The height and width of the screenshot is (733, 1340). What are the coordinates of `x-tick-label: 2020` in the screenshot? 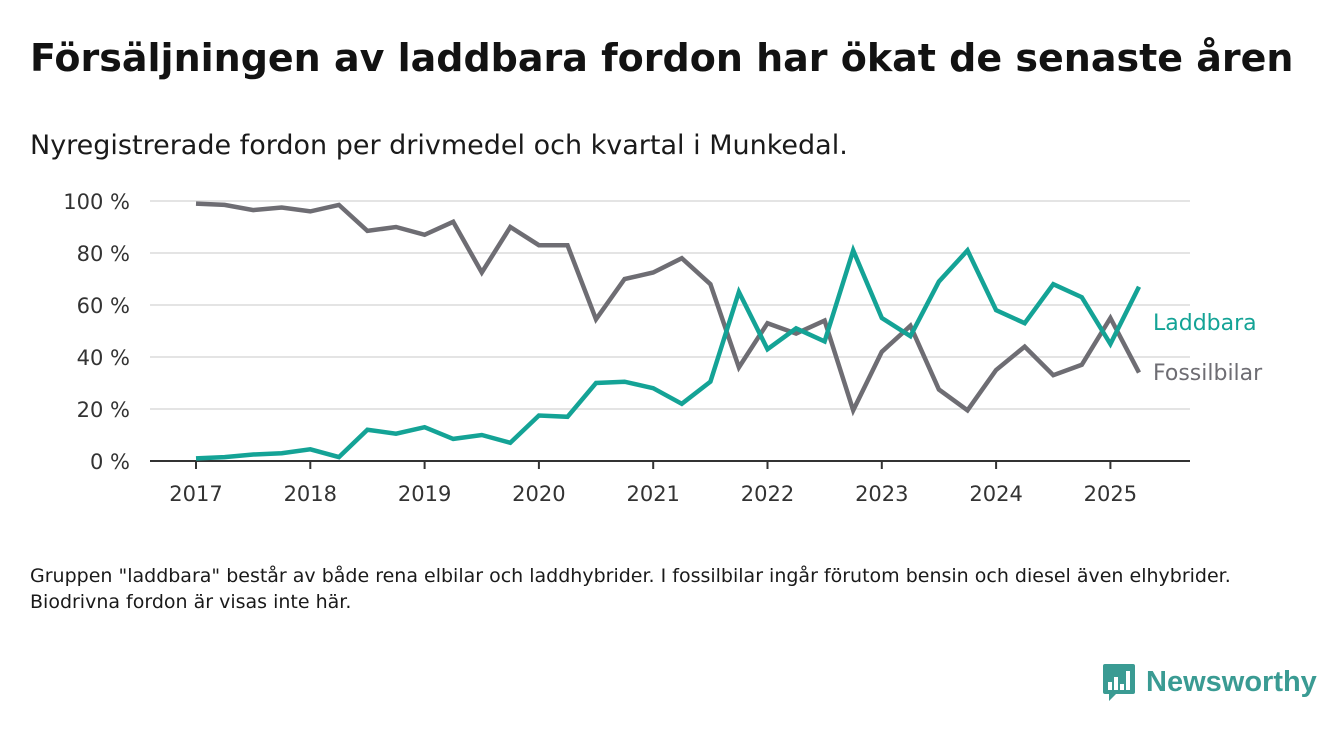 It's located at (538, 494).